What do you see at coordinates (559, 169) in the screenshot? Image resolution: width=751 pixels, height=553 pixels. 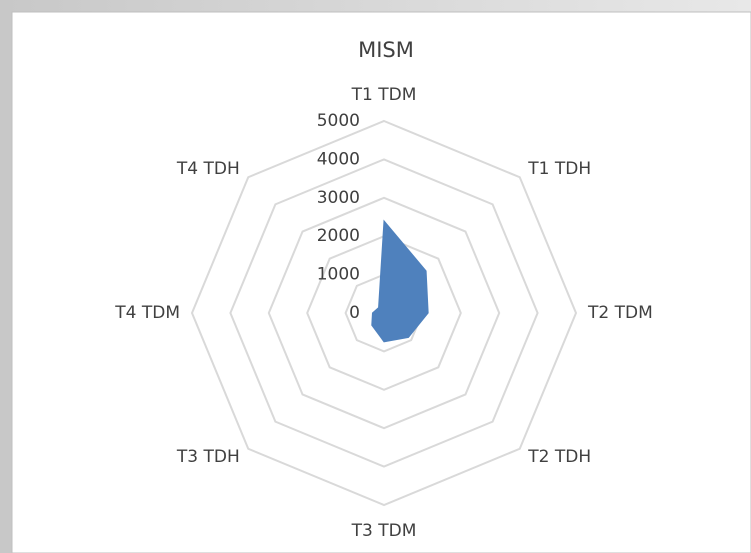 I see `category-label: T1 TDH` at bounding box center [559, 169].